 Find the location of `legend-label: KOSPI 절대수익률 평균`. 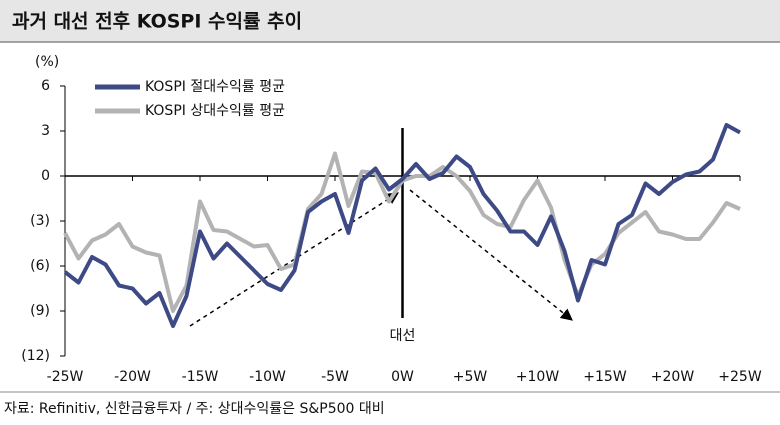

legend-label: KOSPI 절대수익률 평균 is located at coordinates (215, 87).